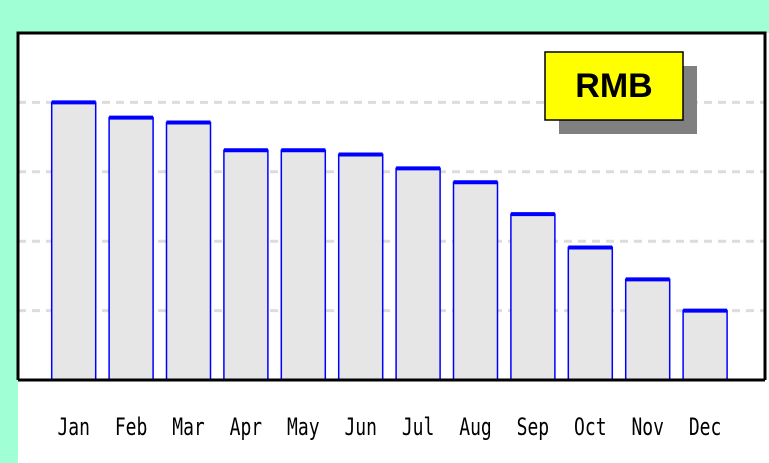 This screenshot has height=463, width=769. What do you see at coordinates (188, 427) in the screenshot?
I see `x-tick-label: Mar` at bounding box center [188, 427].